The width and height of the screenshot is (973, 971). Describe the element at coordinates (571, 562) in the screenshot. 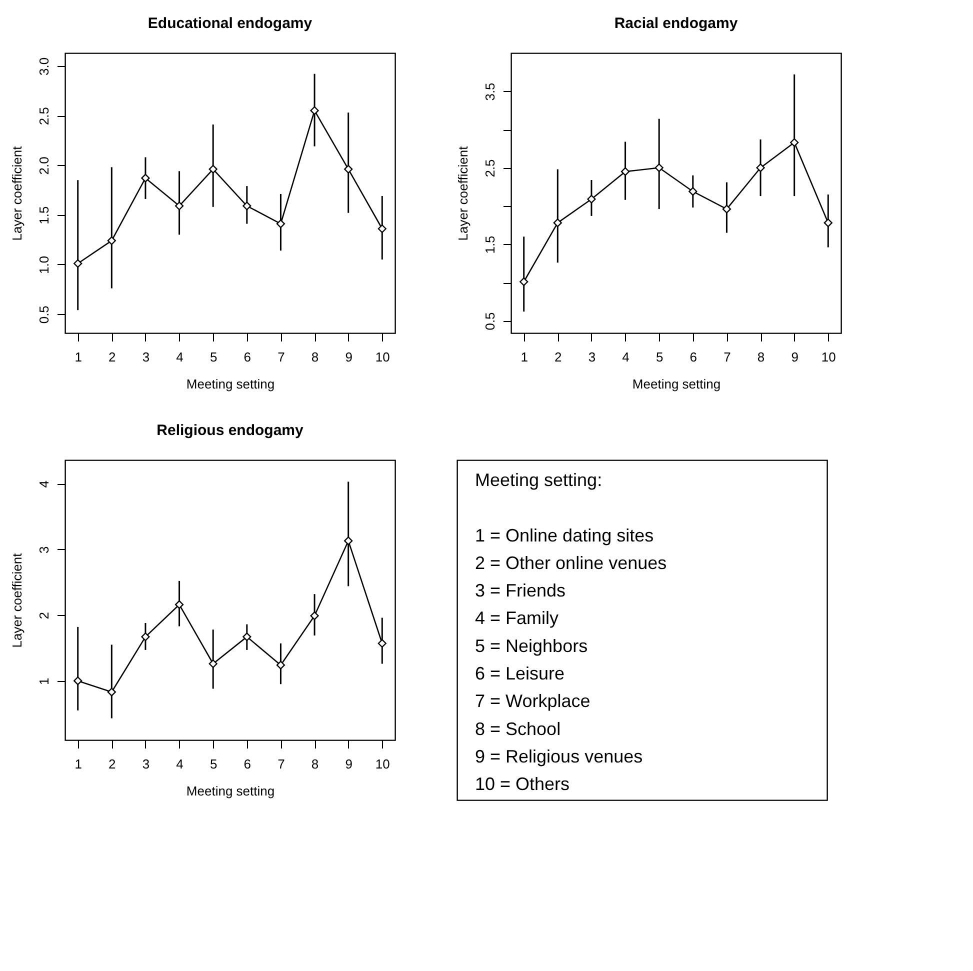

I see `text: 2 = Other online venues` at that location.